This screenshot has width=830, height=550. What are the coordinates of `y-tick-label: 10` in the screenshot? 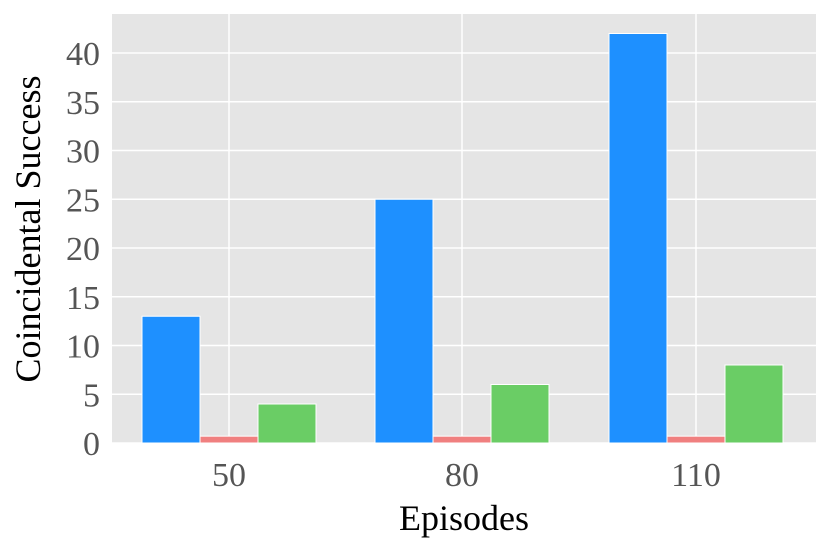 It's located at (83, 347).